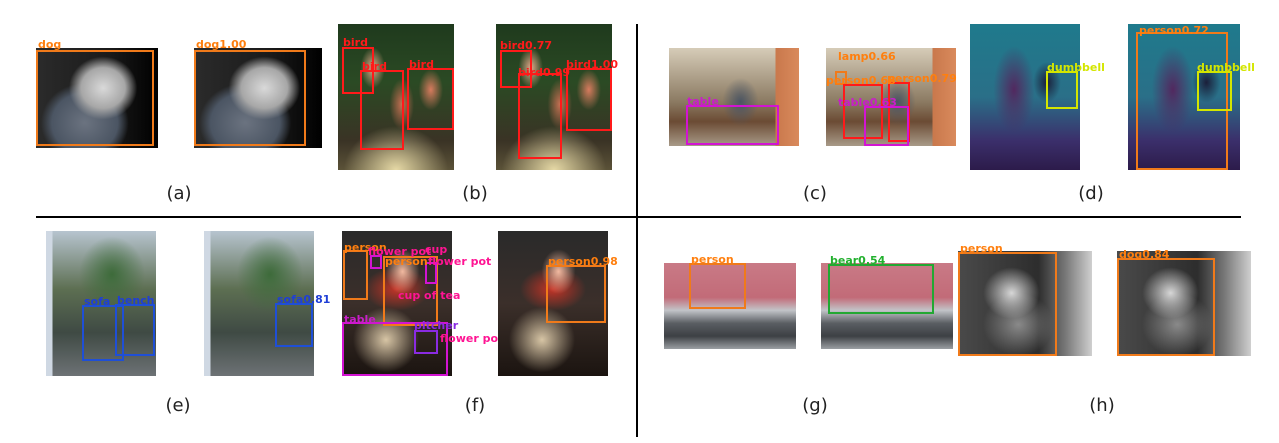 The height and width of the screenshot is (443, 1279). What do you see at coordinates (981, 248) in the screenshot?
I see `panel-h-label-1: person` at bounding box center [981, 248].